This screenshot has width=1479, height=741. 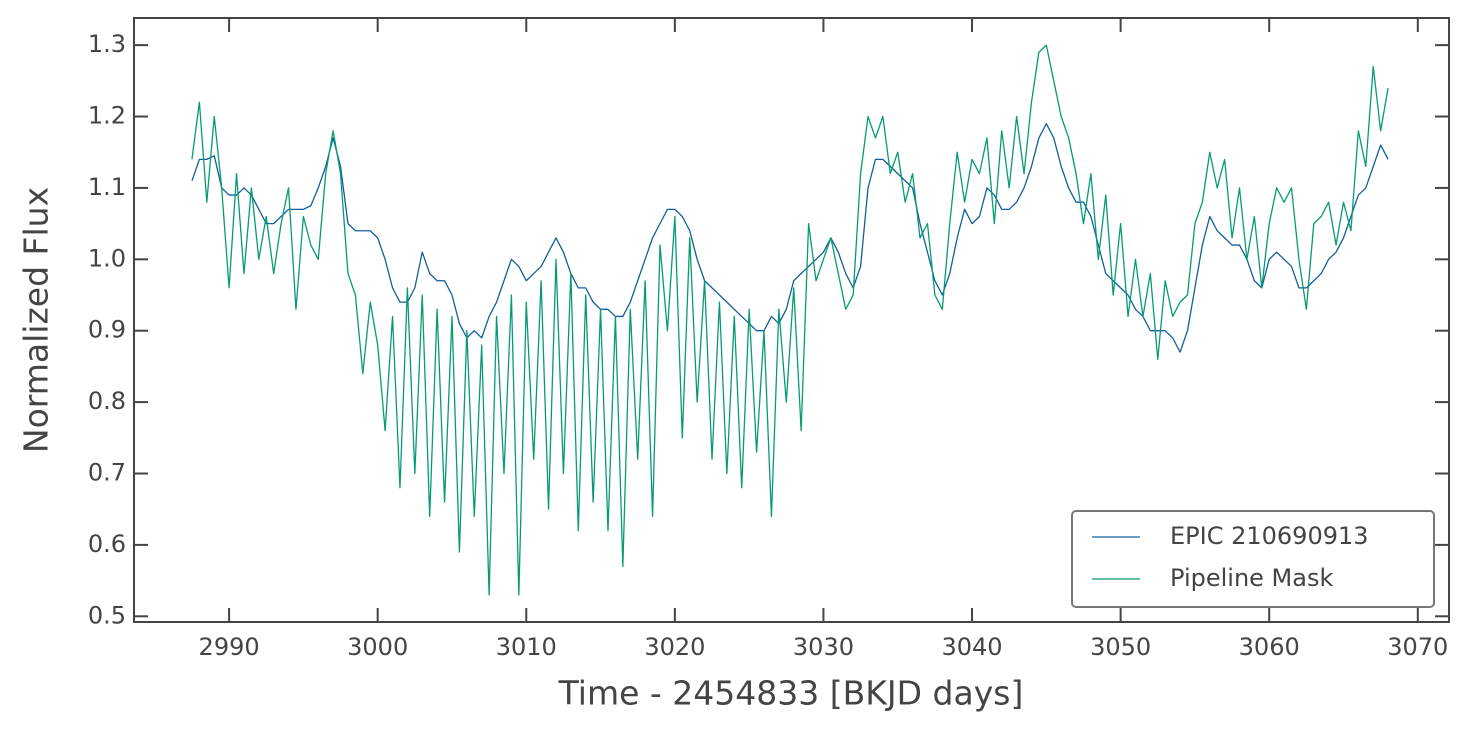 What do you see at coordinates (107, 330) in the screenshot?
I see `y-tick-label: 0.9` at bounding box center [107, 330].